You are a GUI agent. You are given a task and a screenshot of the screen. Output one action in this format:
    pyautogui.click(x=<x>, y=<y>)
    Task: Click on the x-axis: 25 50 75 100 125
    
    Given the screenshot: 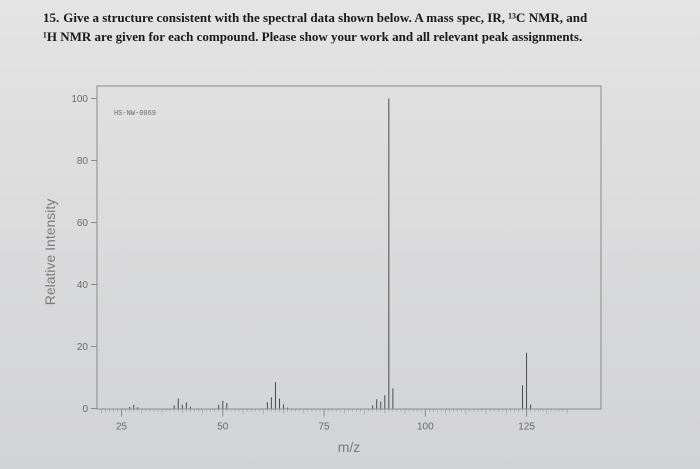 What is the action you would take?
    pyautogui.click(x=325, y=420)
    